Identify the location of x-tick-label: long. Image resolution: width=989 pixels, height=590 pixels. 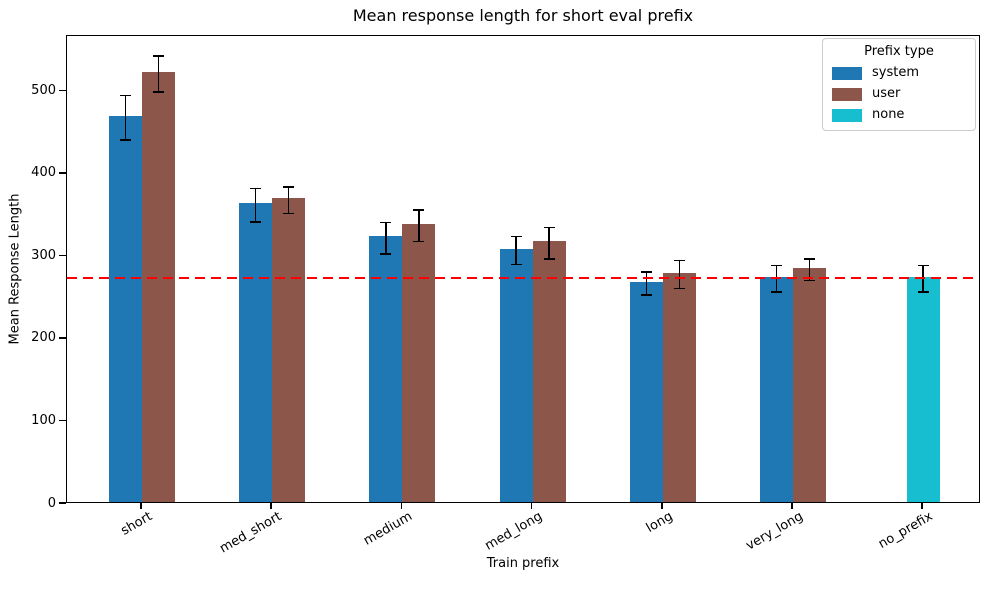
(659, 523).